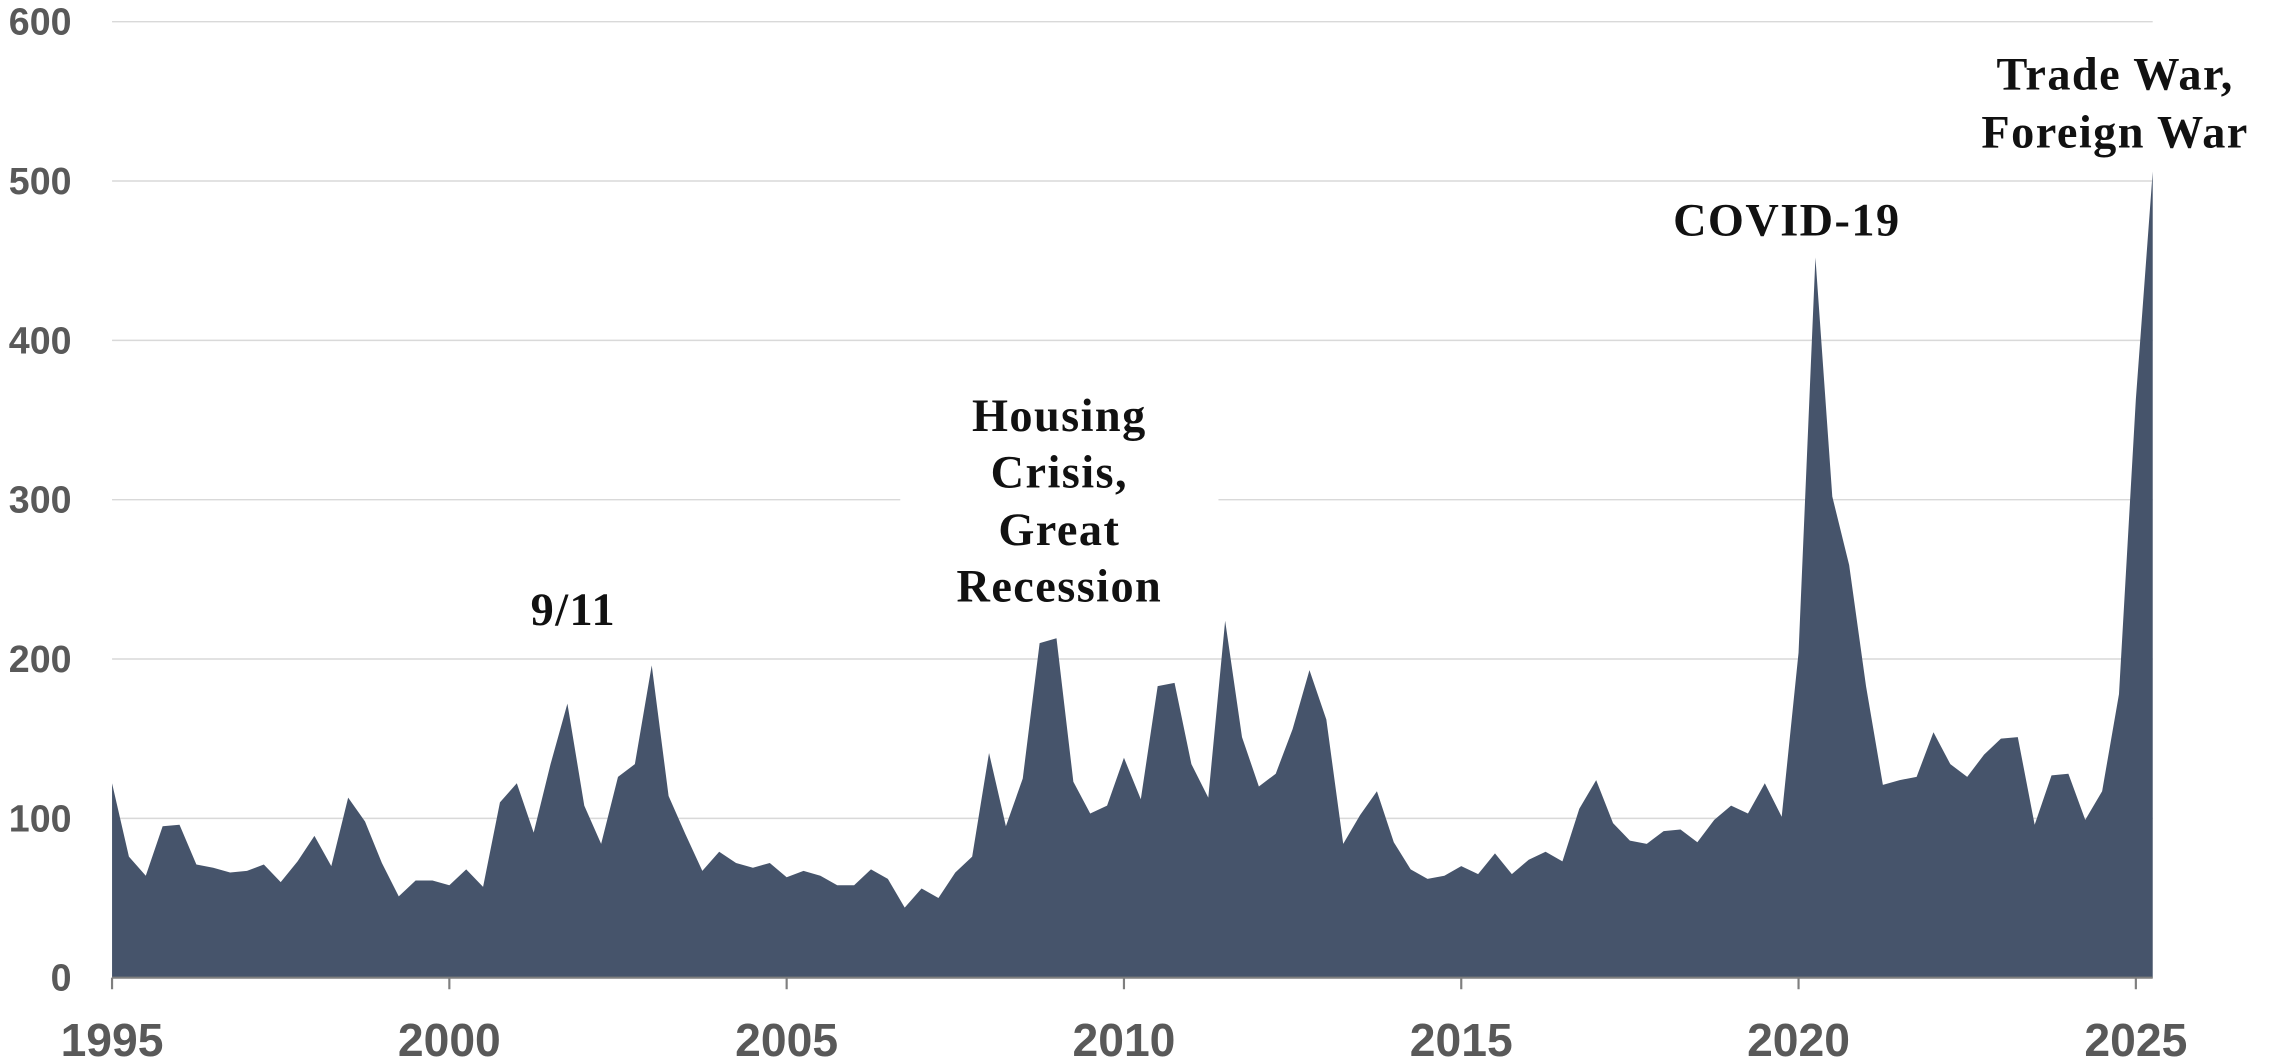 Image resolution: width=2272 pixels, height=1063 pixels. What do you see at coordinates (1798, 1038) in the screenshot?
I see `x-tick-label: 2020` at bounding box center [1798, 1038].